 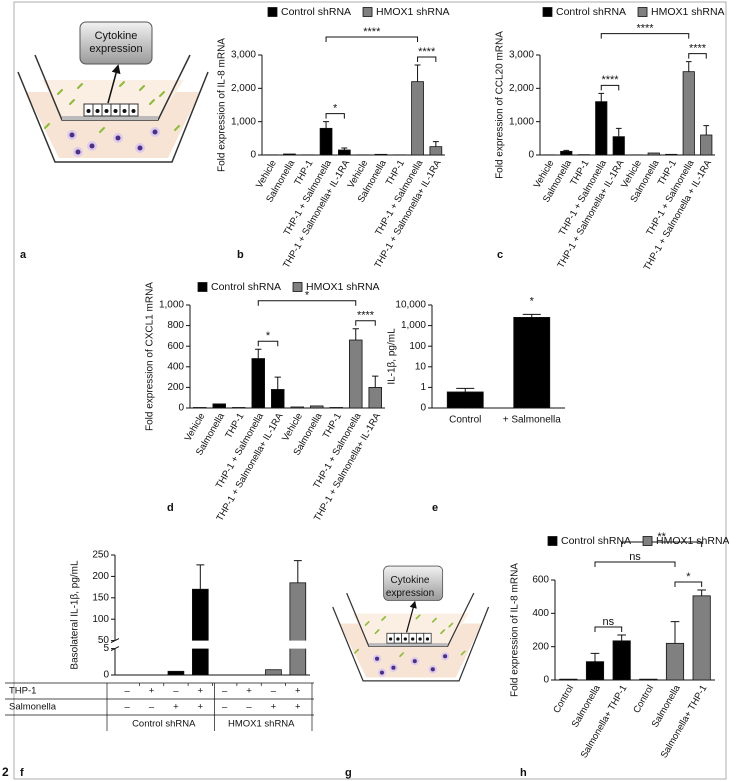 What do you see at coordinates (261, 724) in the screenshot?
I see `table-group-label: HMOX1 shRNA` at bounding box center [261, 724].